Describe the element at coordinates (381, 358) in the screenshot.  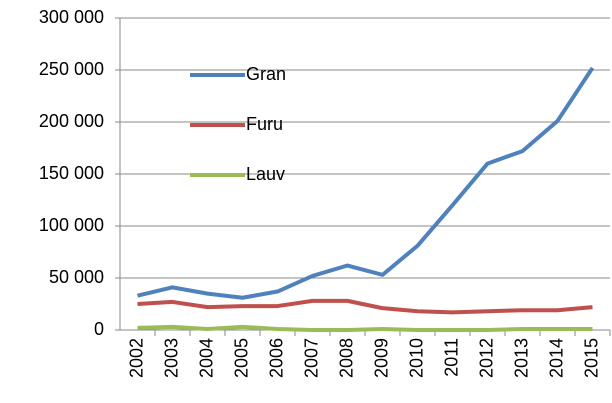
I see `x-tick-label: 2009` at that location.